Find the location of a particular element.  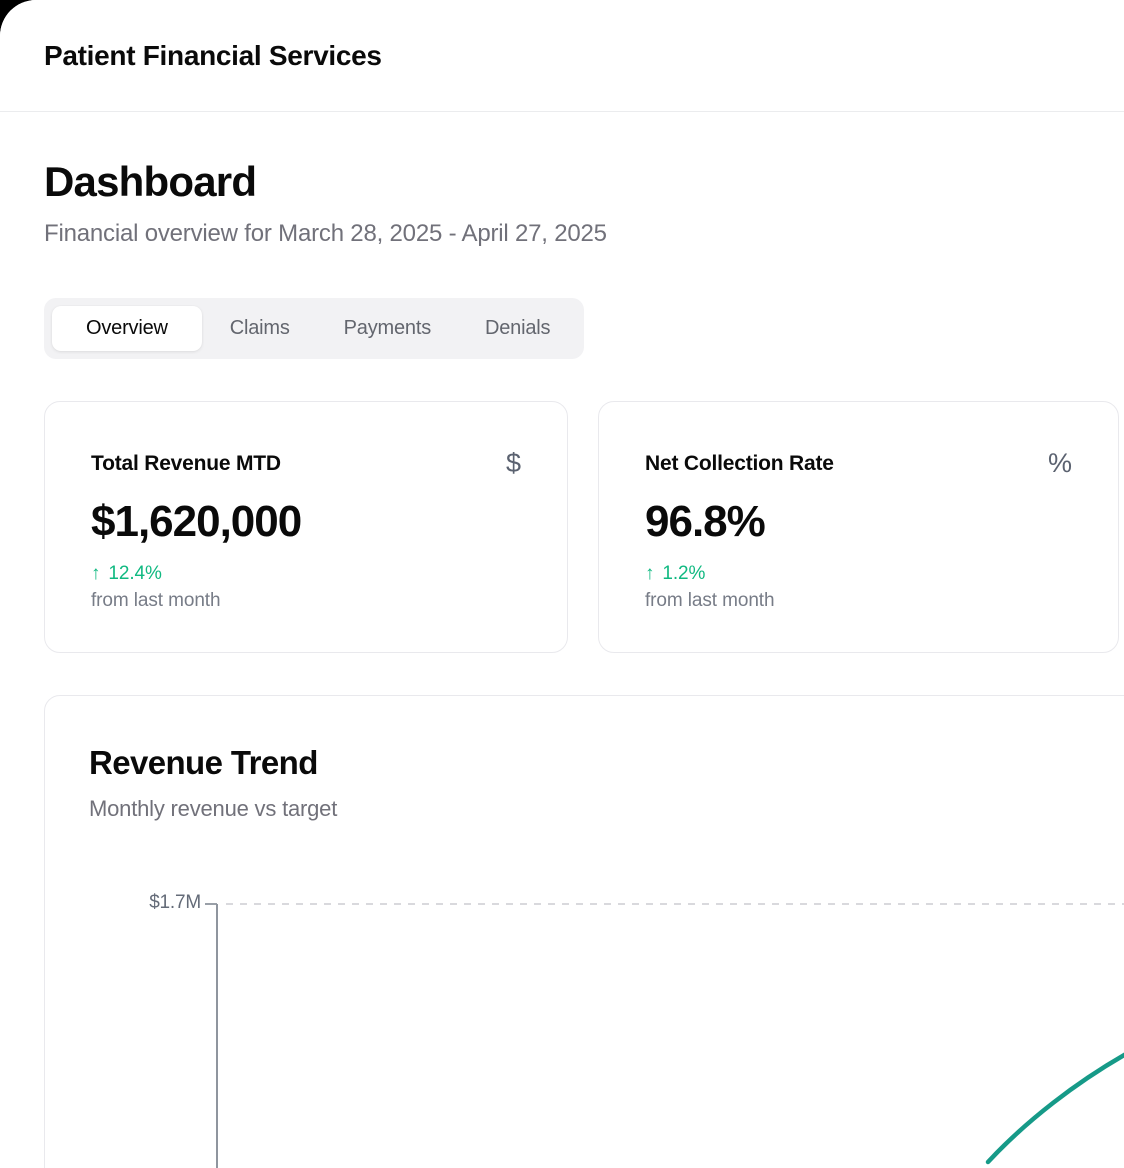

trend-percent: 1.2% is located at coordinates (684, 573).